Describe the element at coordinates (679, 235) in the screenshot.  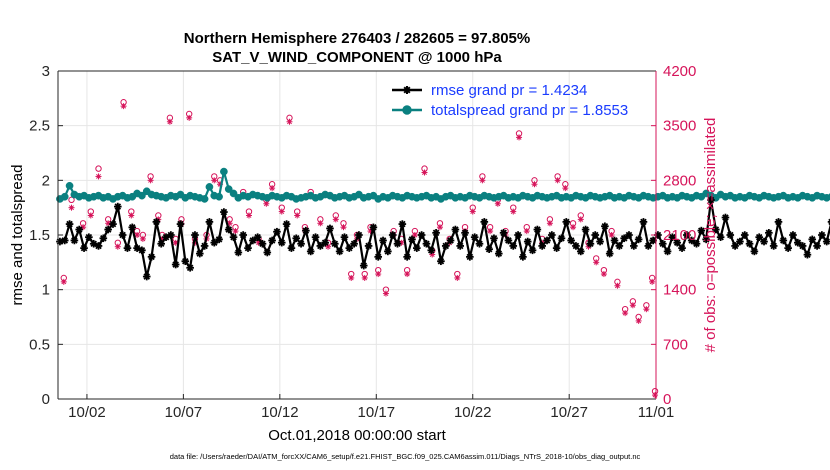
I see `y-tick-right: 2100` at that location.